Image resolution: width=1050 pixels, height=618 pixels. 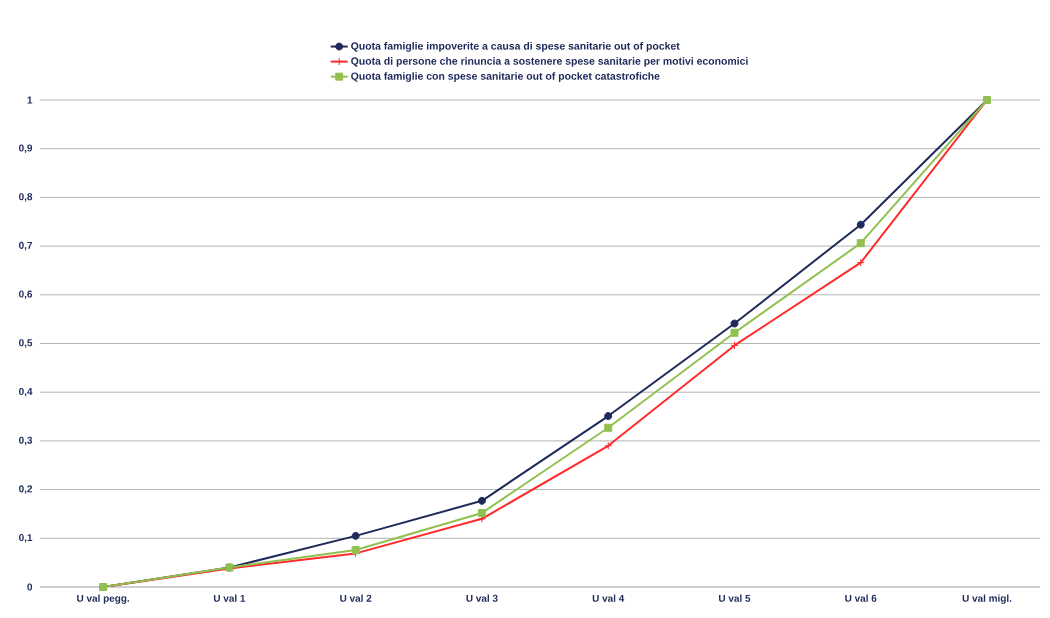 I want to click on y-tick-label: 0,6, so click(x=26, y=295).